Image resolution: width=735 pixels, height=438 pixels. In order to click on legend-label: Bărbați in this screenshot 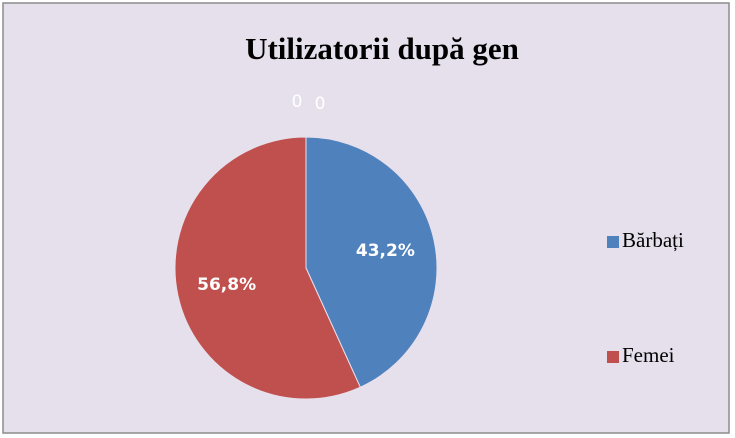, I will do `click(653, 240)`.